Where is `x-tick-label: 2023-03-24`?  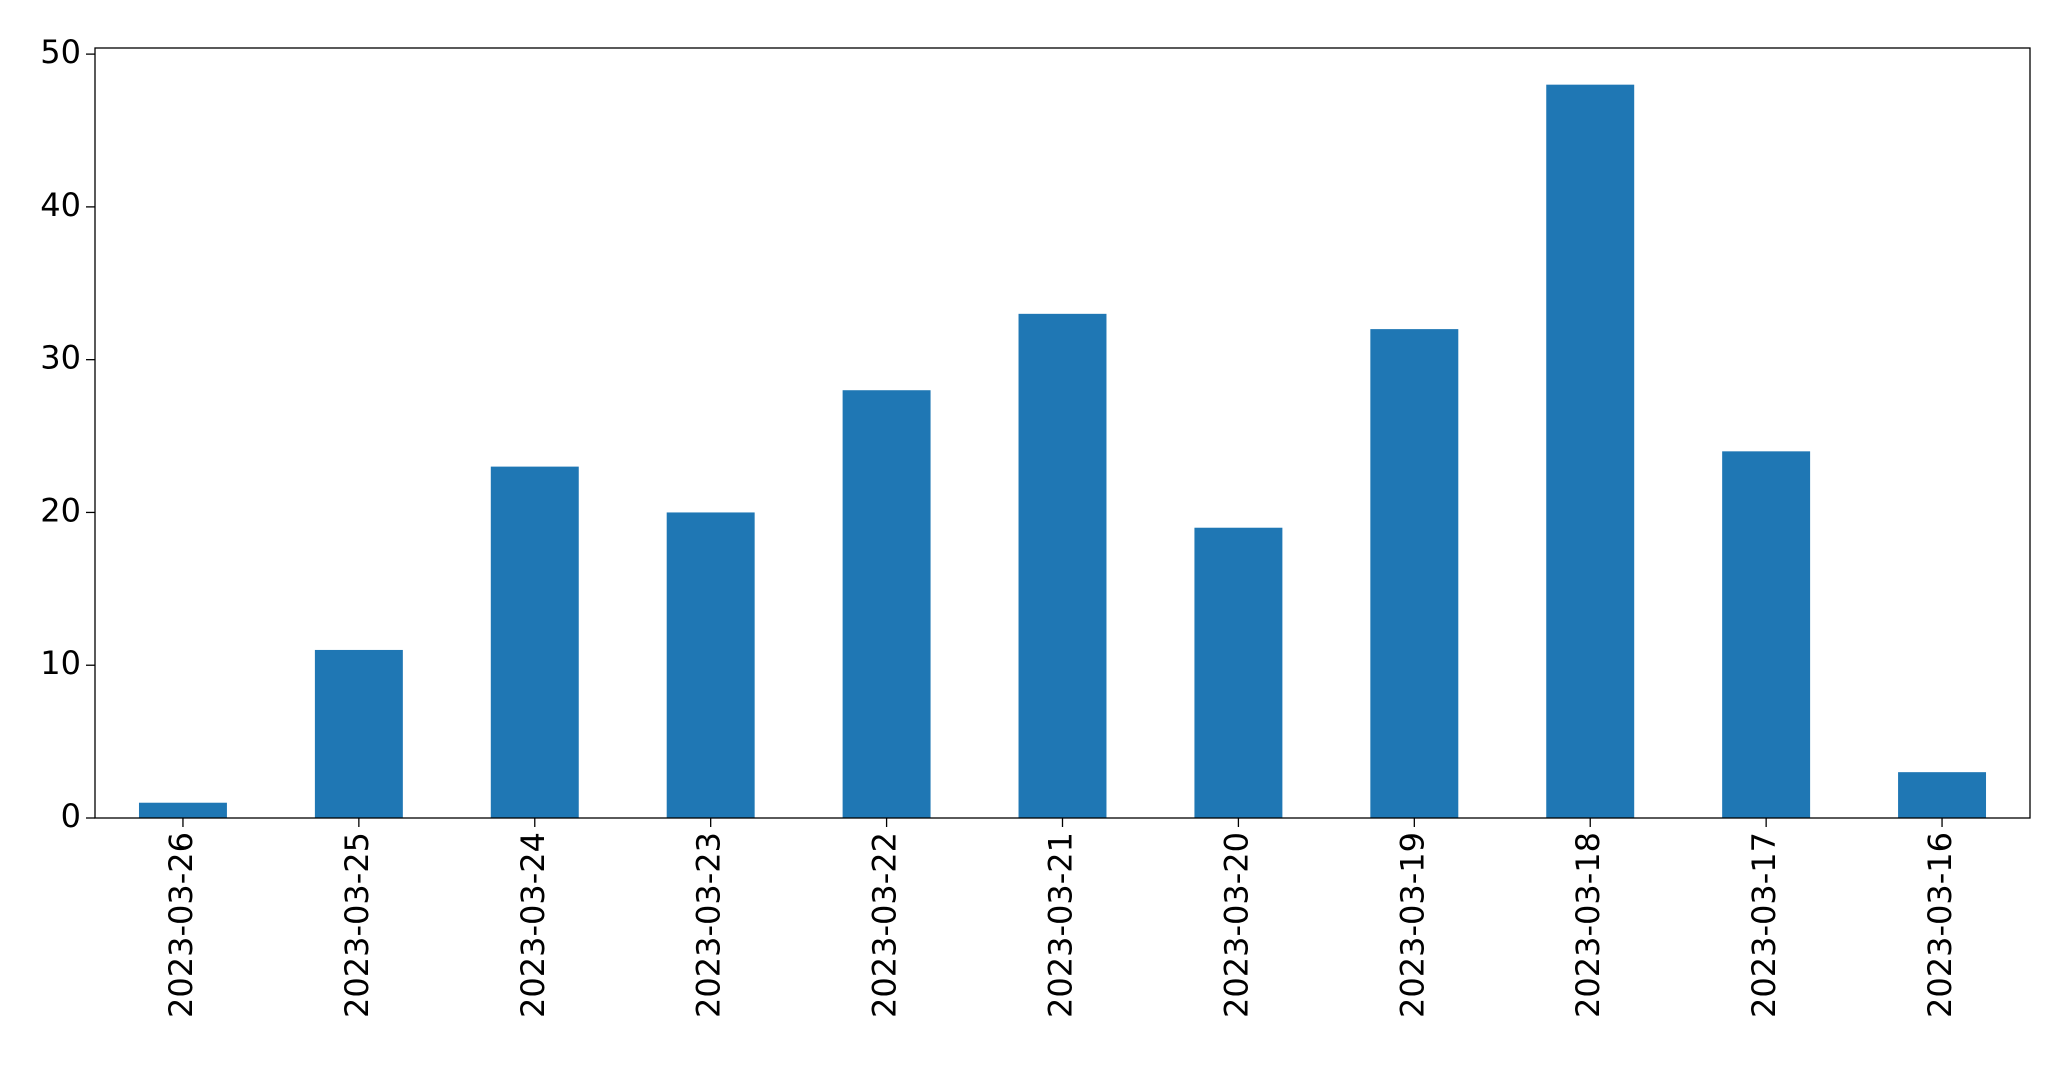
x-tick-label: 2023-03-24 is located at coordinates (533, 925).